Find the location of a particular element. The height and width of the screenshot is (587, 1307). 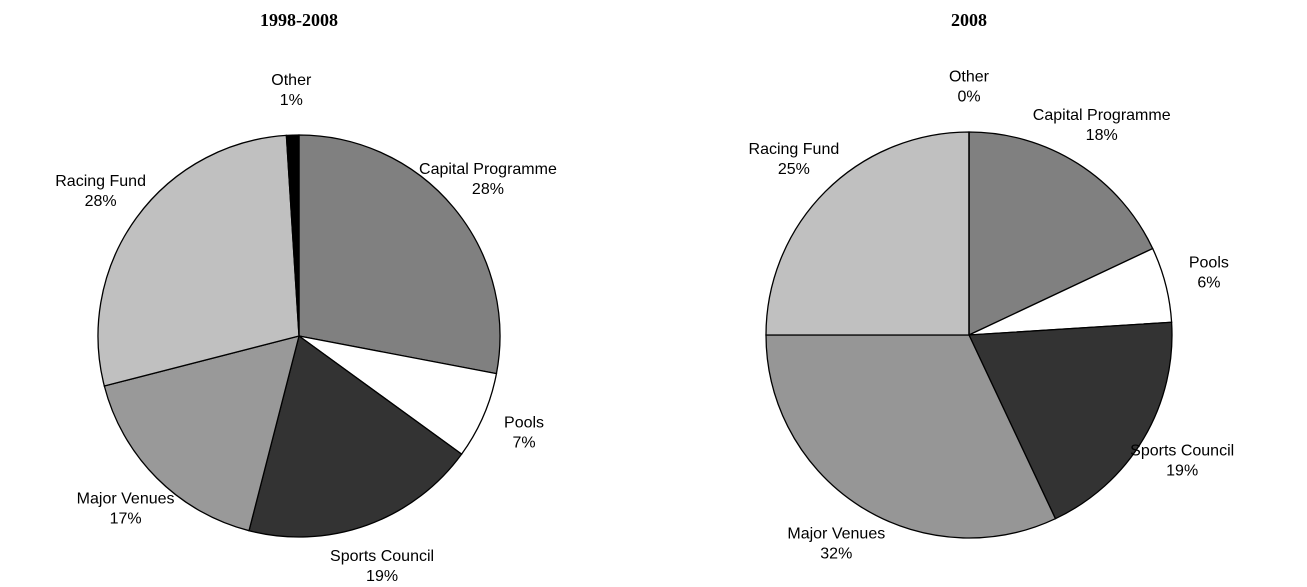

slice-value-label: 18% is located at coordinates (1102, 135).